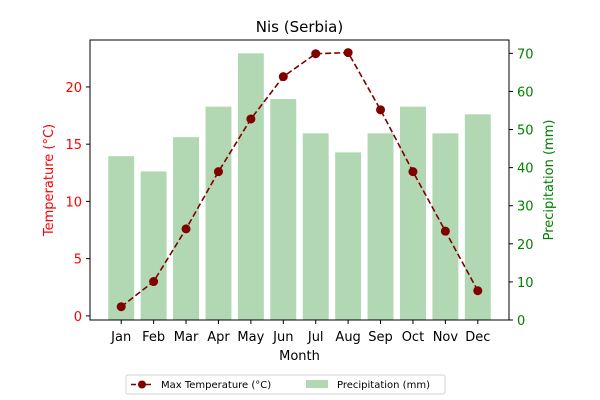 Image resolution: width=600 pixels, height=400 pixels. I want to click on temperature-point-apr, so click(218, 172).